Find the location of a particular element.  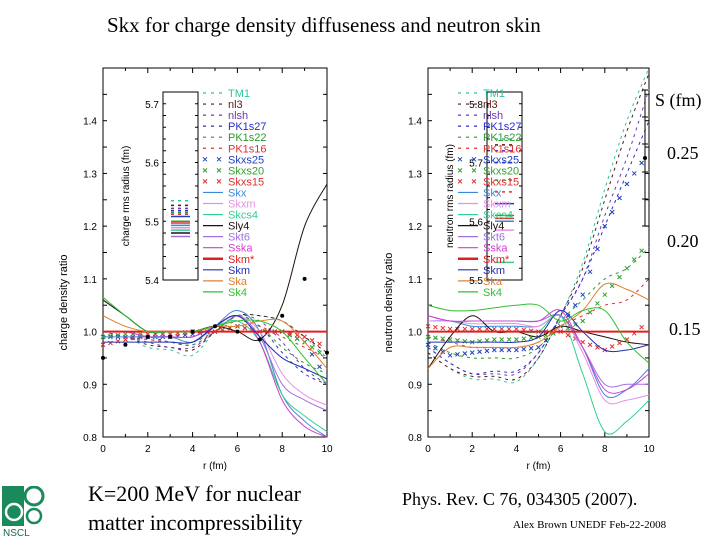

series-sly4-line is located at coordinates (215, 262).